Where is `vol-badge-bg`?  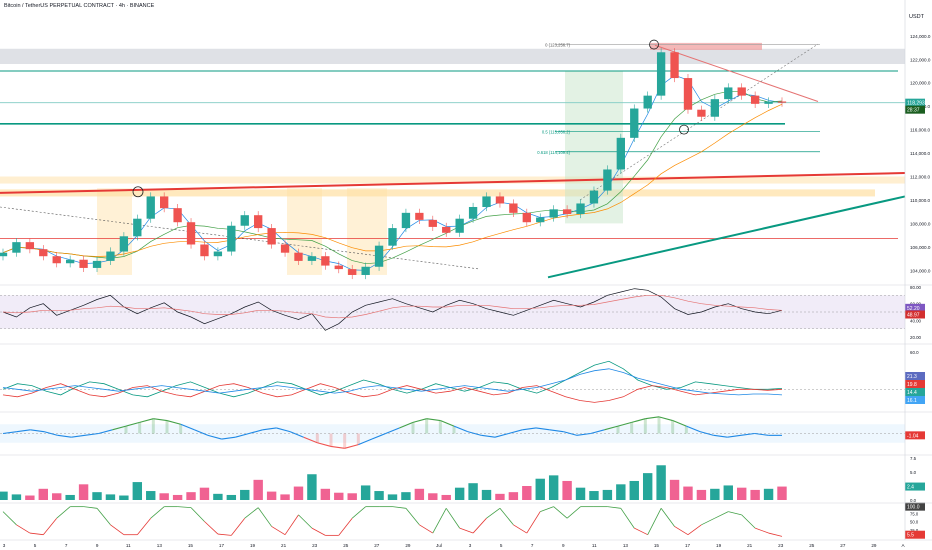 vol-badge-bg is located at coordinates (915, 486).